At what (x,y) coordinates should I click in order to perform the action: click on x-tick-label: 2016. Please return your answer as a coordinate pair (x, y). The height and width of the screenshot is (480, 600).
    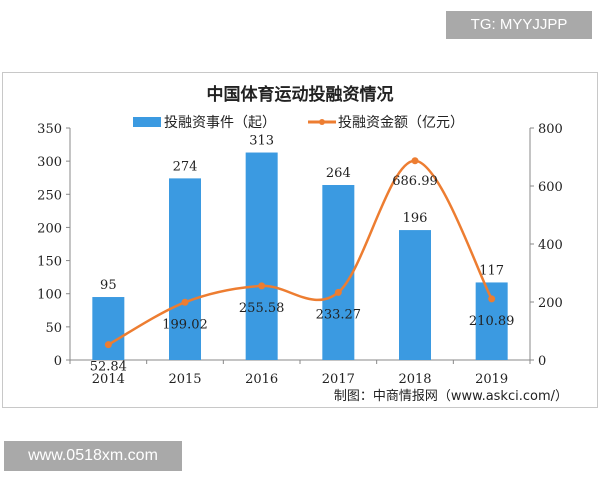
    Looking at the image, I should click on (261, 379).